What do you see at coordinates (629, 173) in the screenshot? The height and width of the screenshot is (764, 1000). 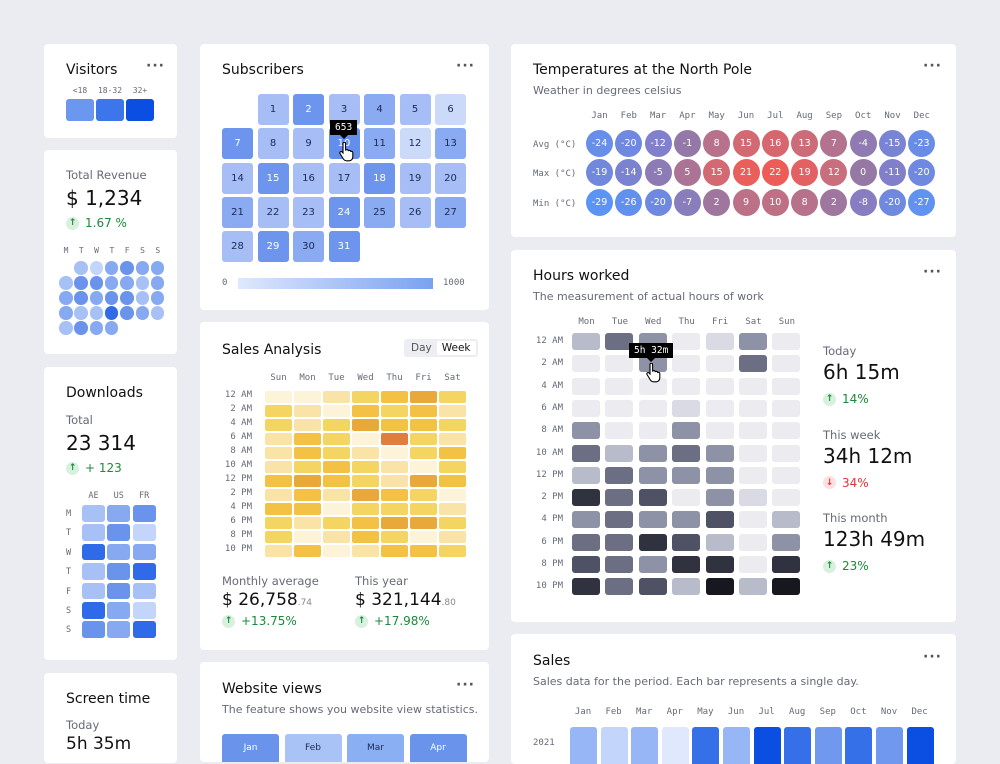 I see `temperature-circle: -14` at bounding box center [629, 173].